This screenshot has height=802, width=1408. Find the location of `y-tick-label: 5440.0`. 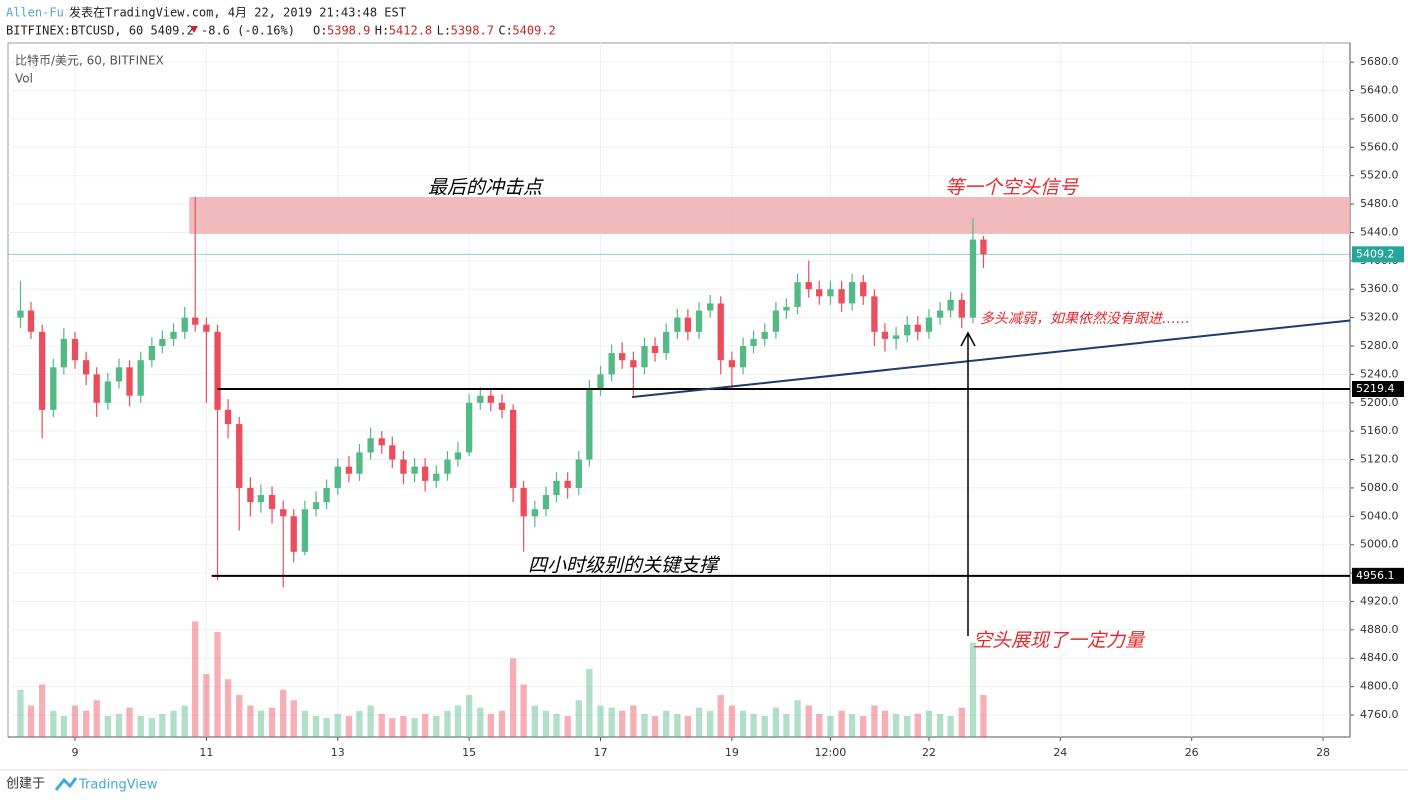

y-tick-label: 5440.0 is located at coordinates (1379, 231).